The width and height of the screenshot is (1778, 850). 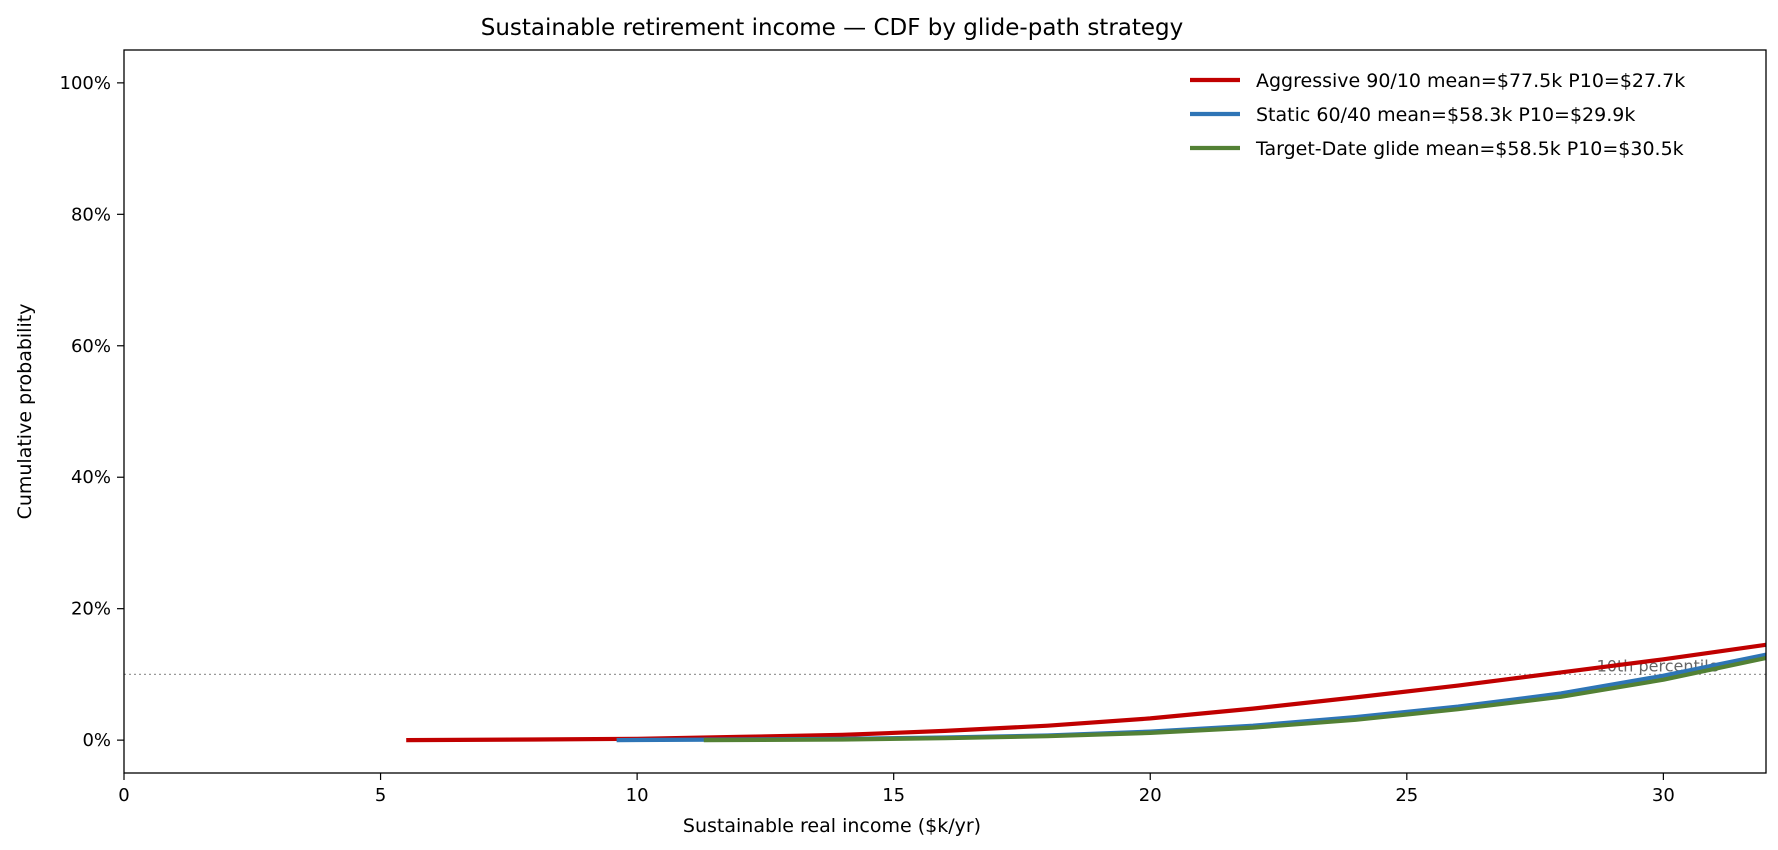 What do you see at coordinates (91, 477) in the screenshot?
I see `y-tick-label: 40%` at bounding box center [91, 477].